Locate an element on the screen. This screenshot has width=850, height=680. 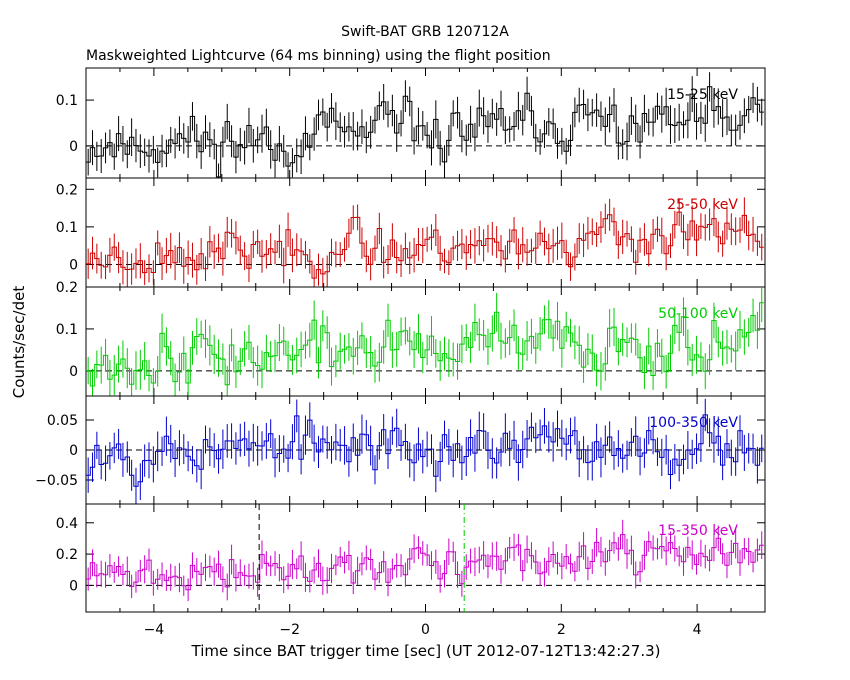
panel-1: 0 0.1 15-25 keV is located at coordinates (411, 123).